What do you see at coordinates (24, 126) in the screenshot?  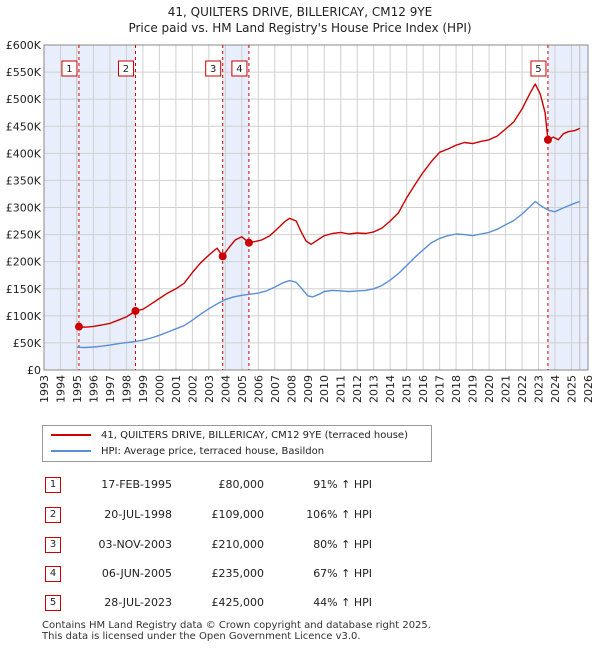 I see `y-tick-label: £450K` at bounding box center [24, 126].